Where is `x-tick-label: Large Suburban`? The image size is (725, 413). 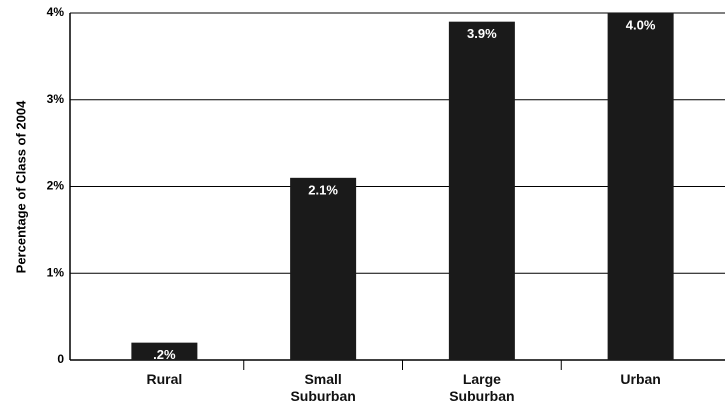
x-tick-label: Large Suburban is located at coordinates (482, 387).